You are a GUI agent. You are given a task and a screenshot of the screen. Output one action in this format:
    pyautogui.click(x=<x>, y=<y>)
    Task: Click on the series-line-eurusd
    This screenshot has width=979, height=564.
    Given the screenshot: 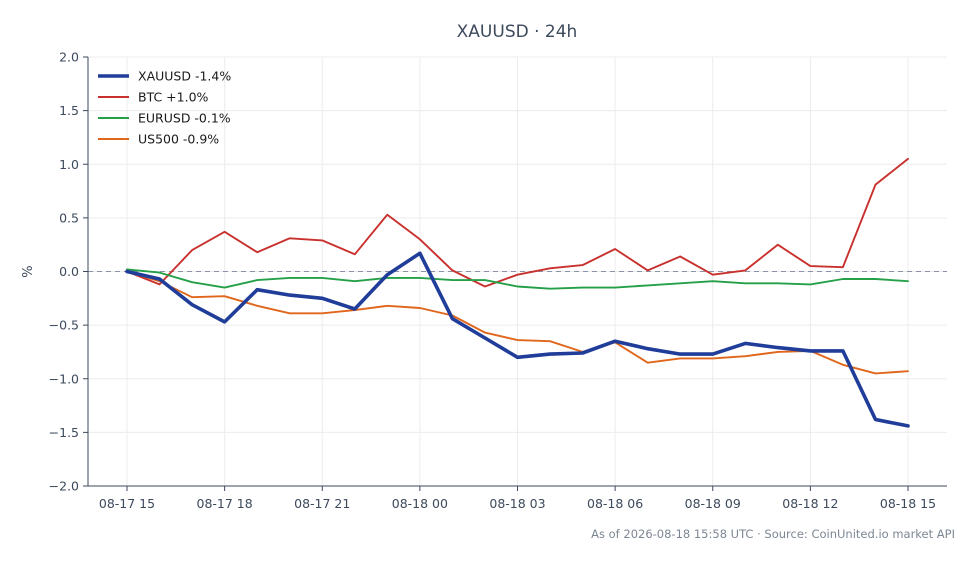 What is the action you would take?
    pyautogui.click(x=517, y=279)
    